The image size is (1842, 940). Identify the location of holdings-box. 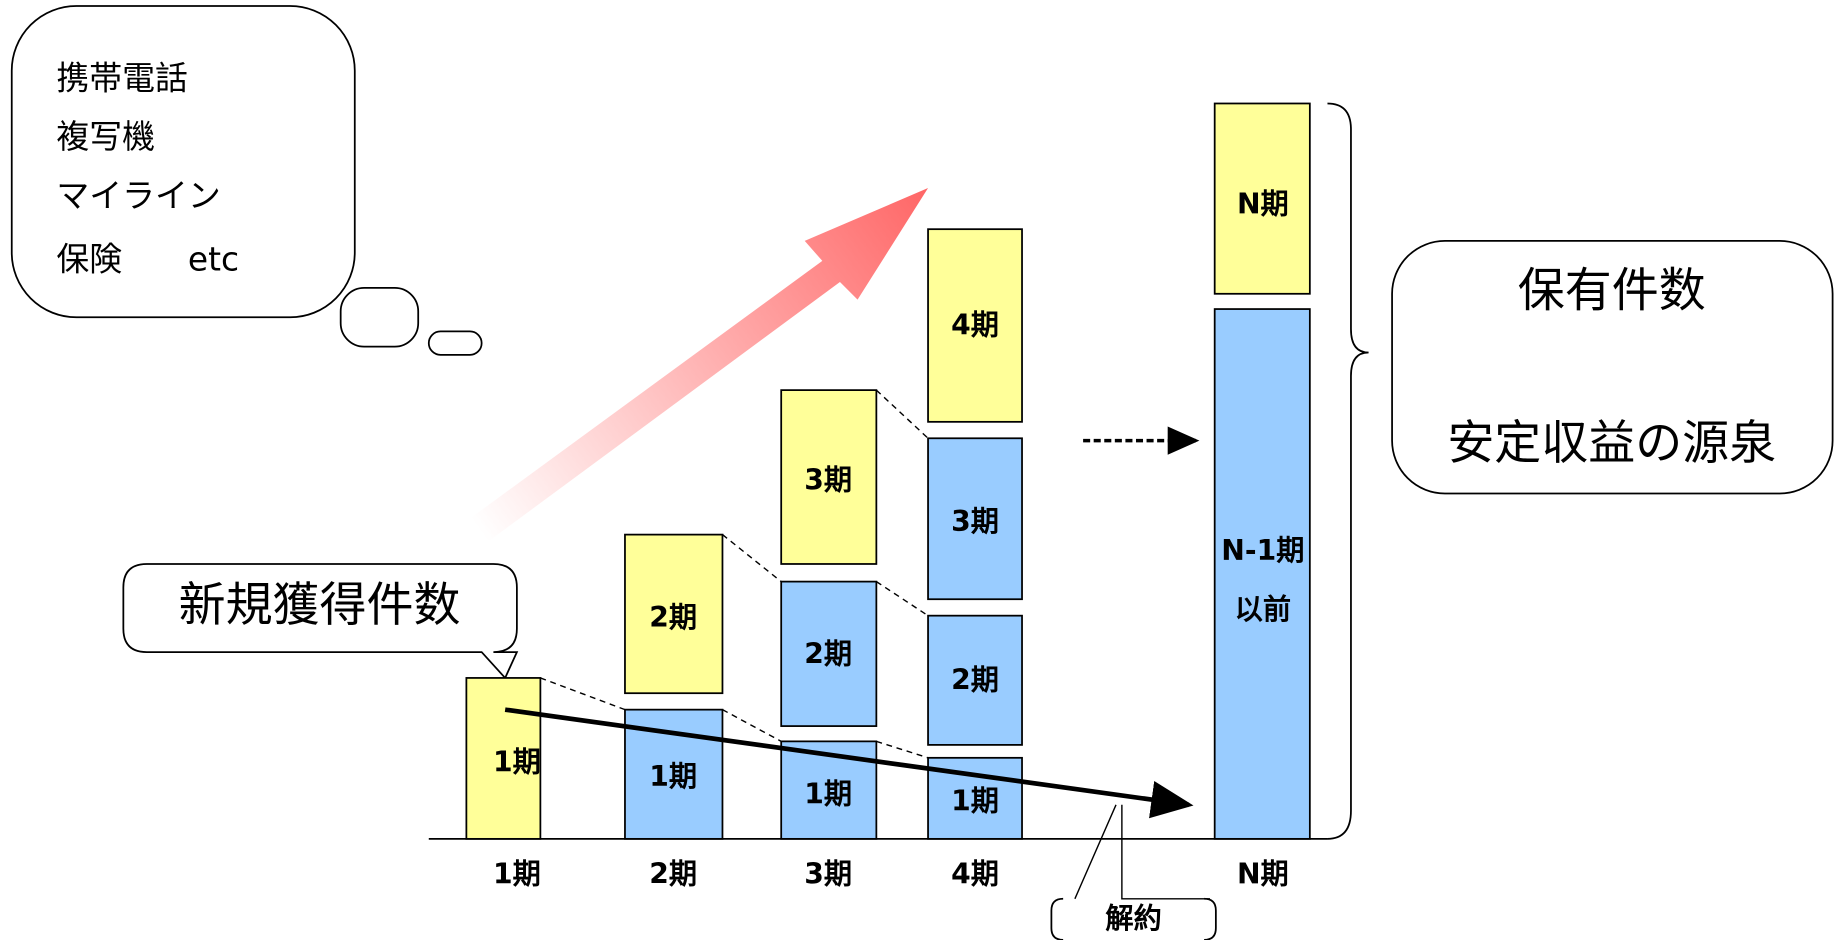
(1612, 367).